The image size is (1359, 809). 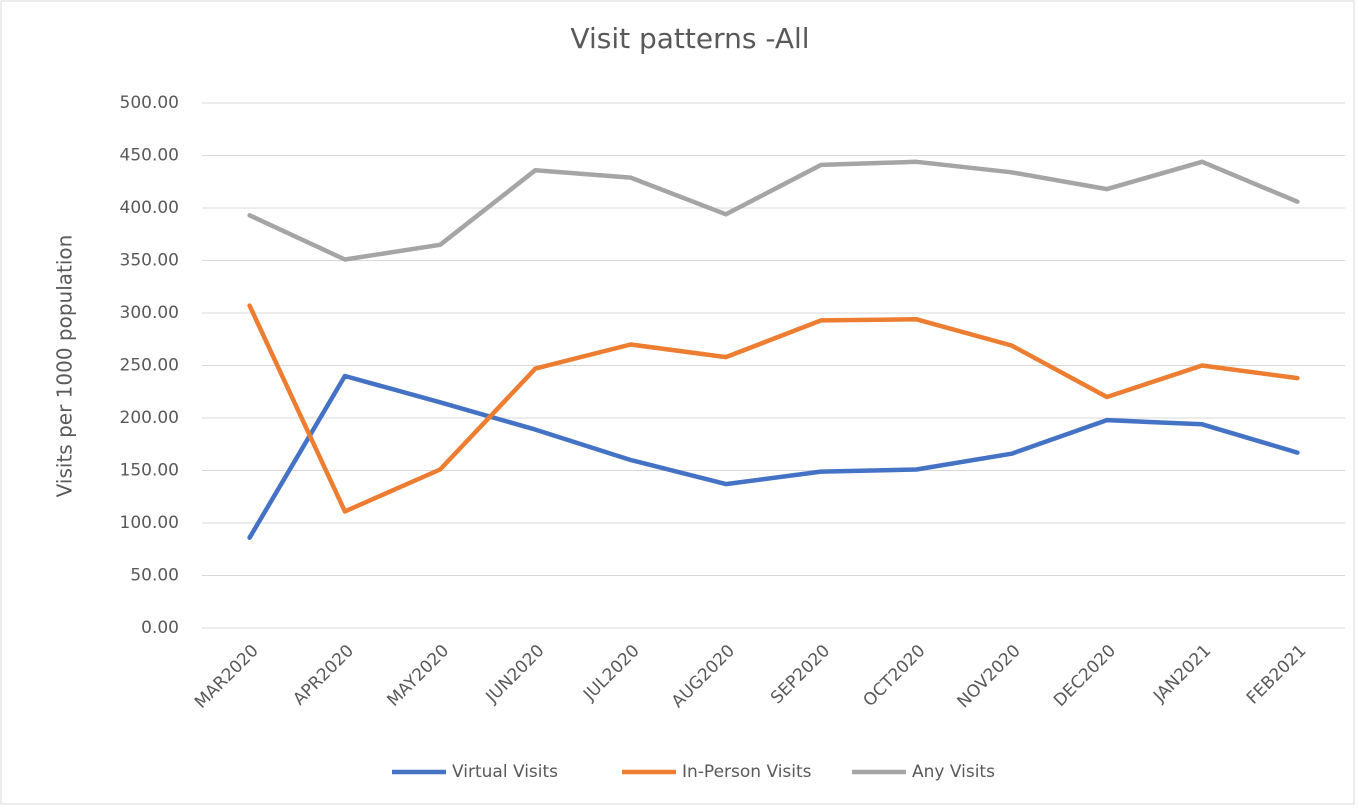 I want to click on y-tick-label: 350.00, so click(x=149, y=261).